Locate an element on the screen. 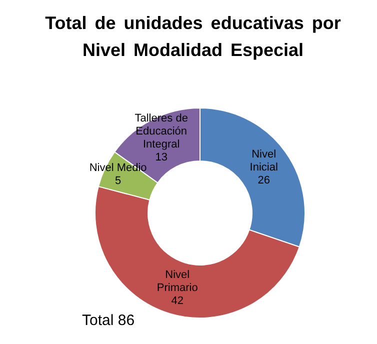 The image size is (377, 344). slice-label: Nivel Inicial is located at coordinates (264, 161).